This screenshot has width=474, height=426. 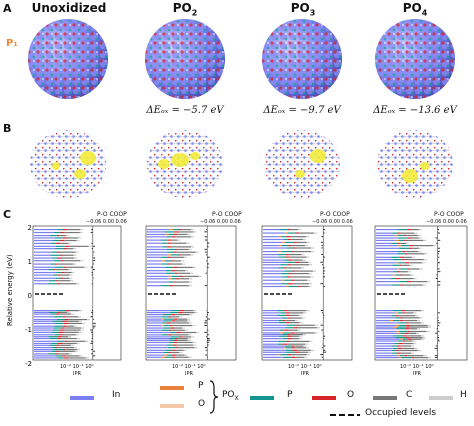 What do you see at coordinates (77, 367) in the screenshot?
I see `ipr-ticks-1: 10⁻² 10⁻¹ 10⁰` at bounding box center [77, 367].